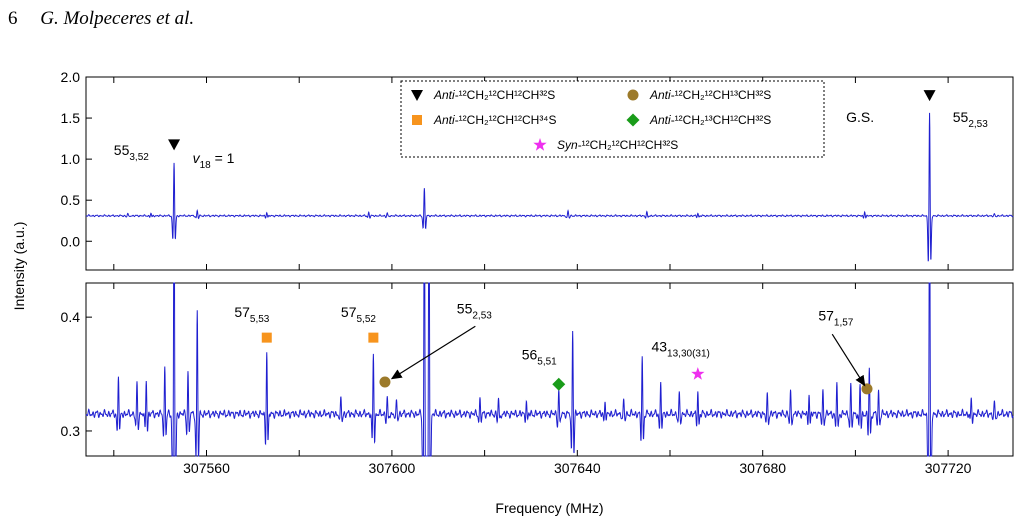 This screenshot has height=523, width=1021. What do you see at coordinates (71, 241) in the screenshot?
I see `y-tick-label: 0.0` at bounding box center [71, 241].